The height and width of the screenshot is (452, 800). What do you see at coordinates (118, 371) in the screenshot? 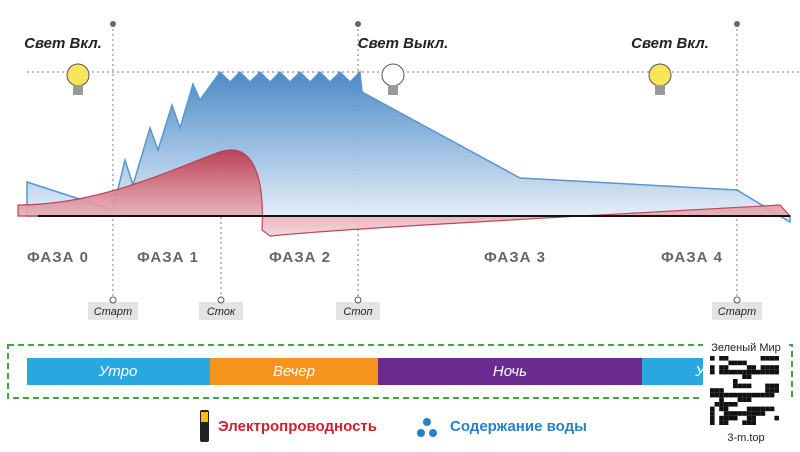
I see `period-label: Утро` at bounding box center [118, 371].